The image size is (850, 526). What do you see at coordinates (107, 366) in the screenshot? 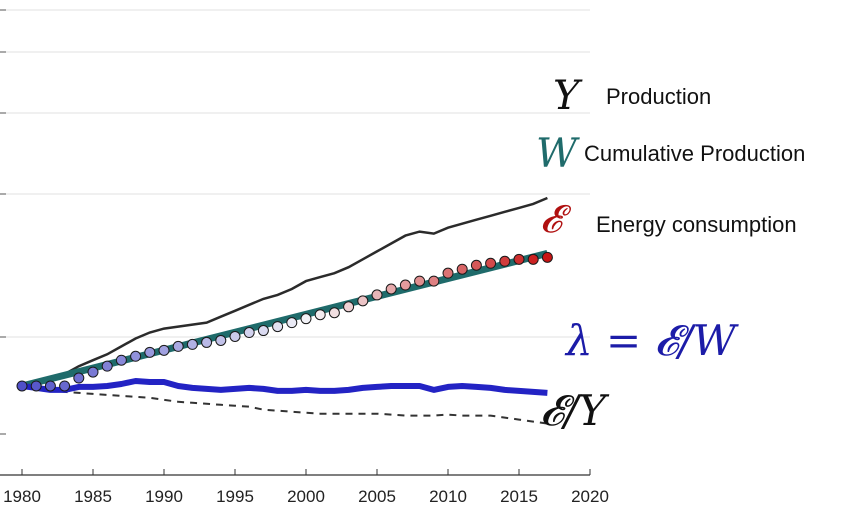
I see `energy-point-1986` at bounding box center [107, 366].